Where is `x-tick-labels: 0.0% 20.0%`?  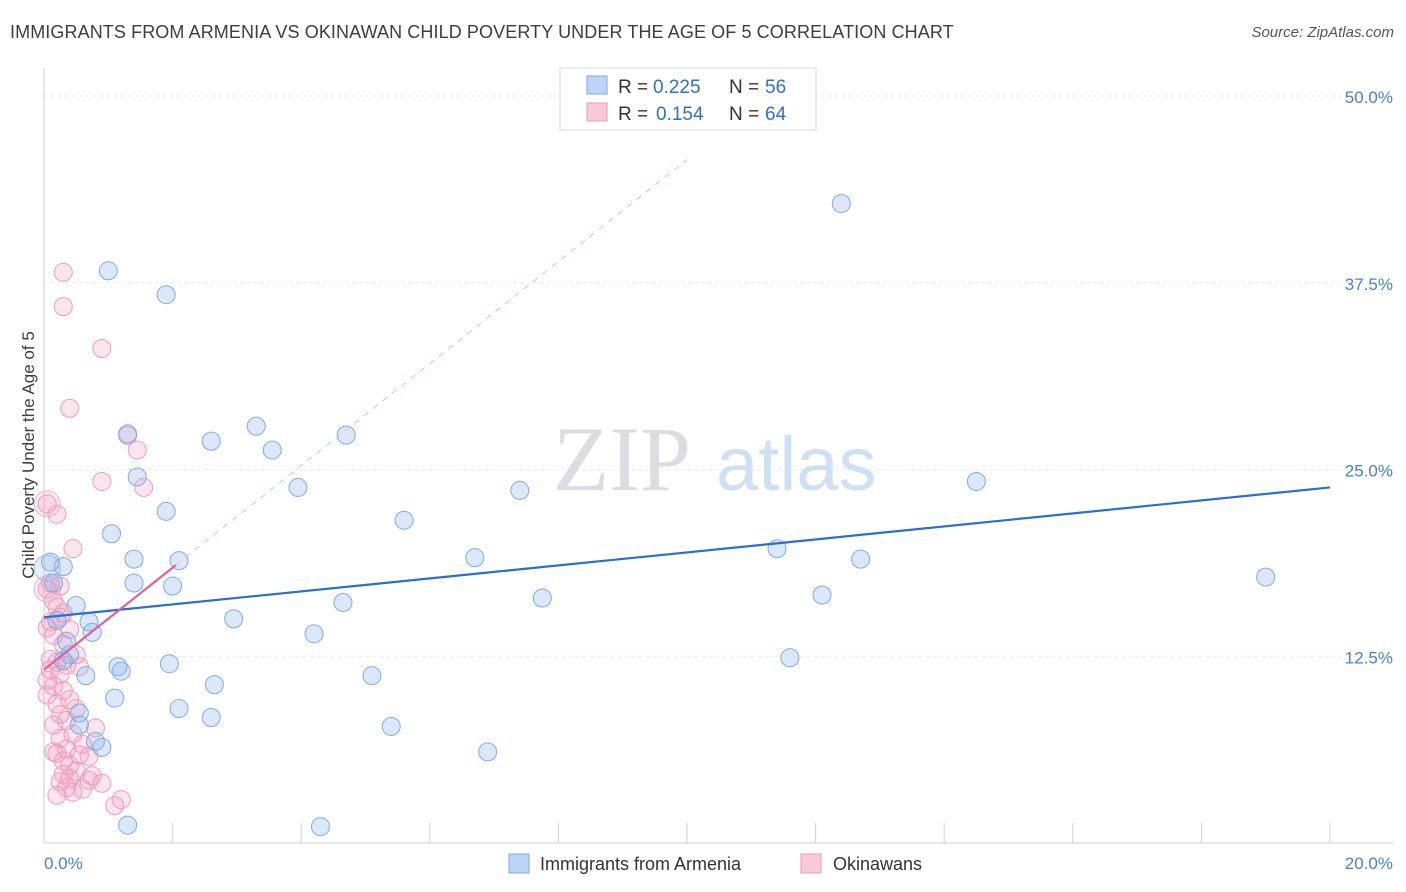 x-tick-labels: 0.0% 20.0% is located at coordinates (718, 863).